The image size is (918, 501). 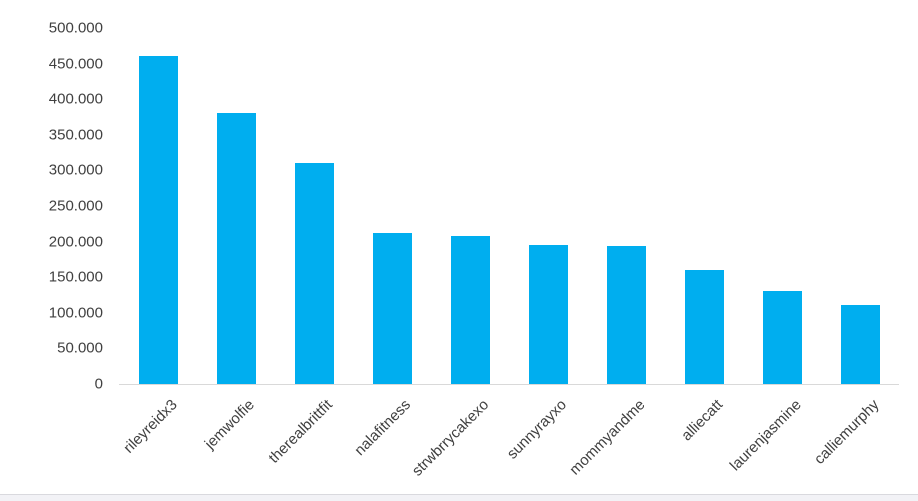 What do you see at coordinates (765, 435) in the screenshot?
I see `x-axis-label-laurenjasmine: laurenjasmine` at bounding box center [765, 435].